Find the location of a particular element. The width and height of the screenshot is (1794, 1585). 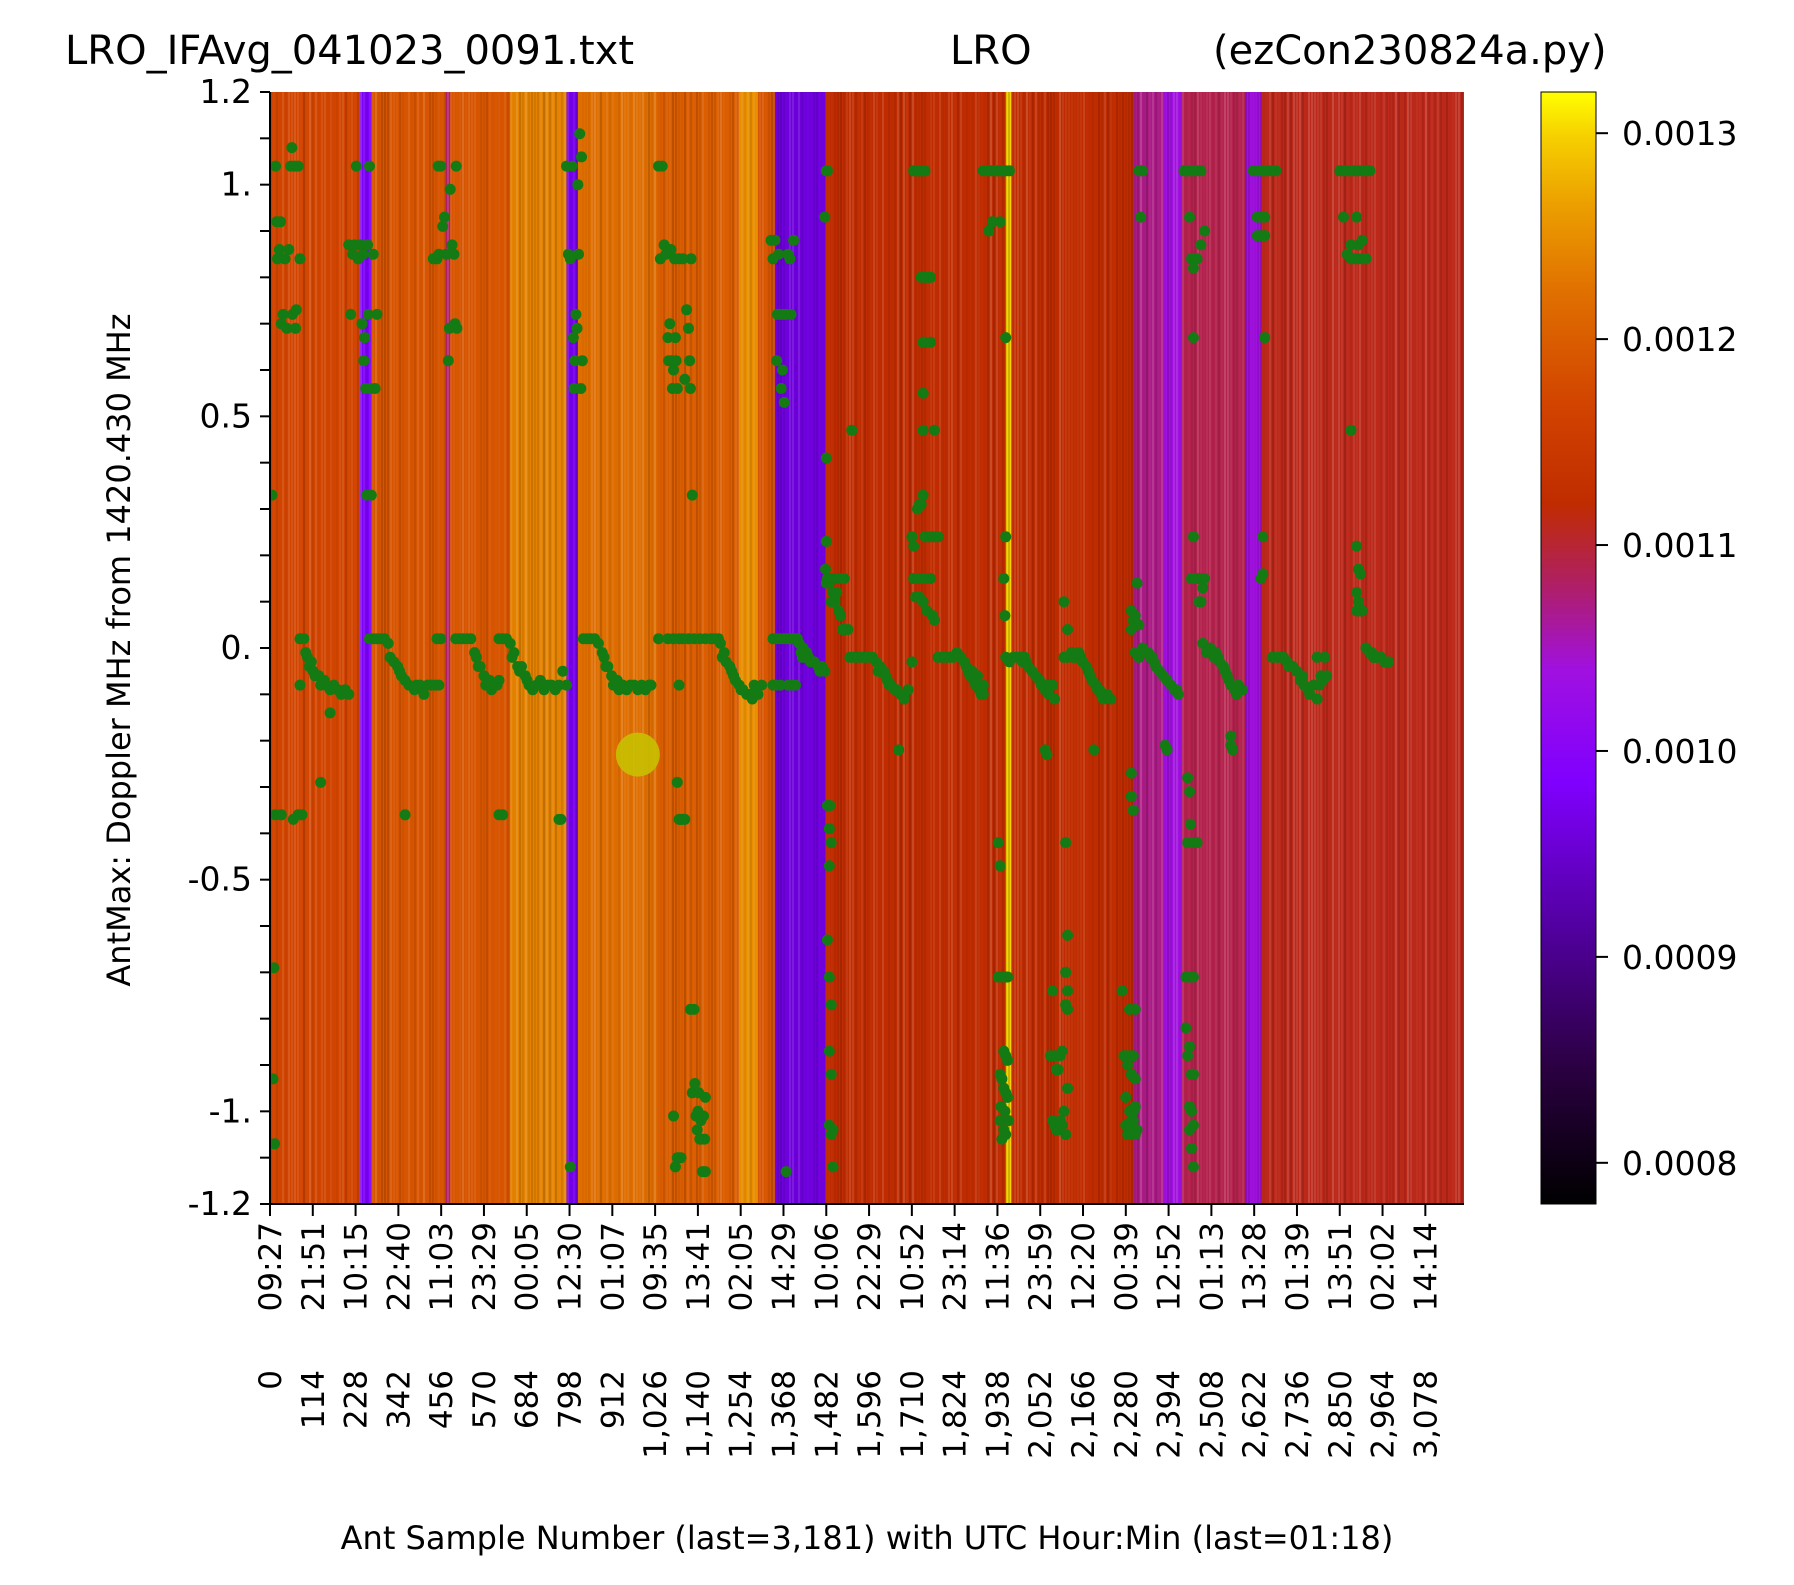

x-tick-sample-label: 1,824 is located at coordinates (956, 1414).